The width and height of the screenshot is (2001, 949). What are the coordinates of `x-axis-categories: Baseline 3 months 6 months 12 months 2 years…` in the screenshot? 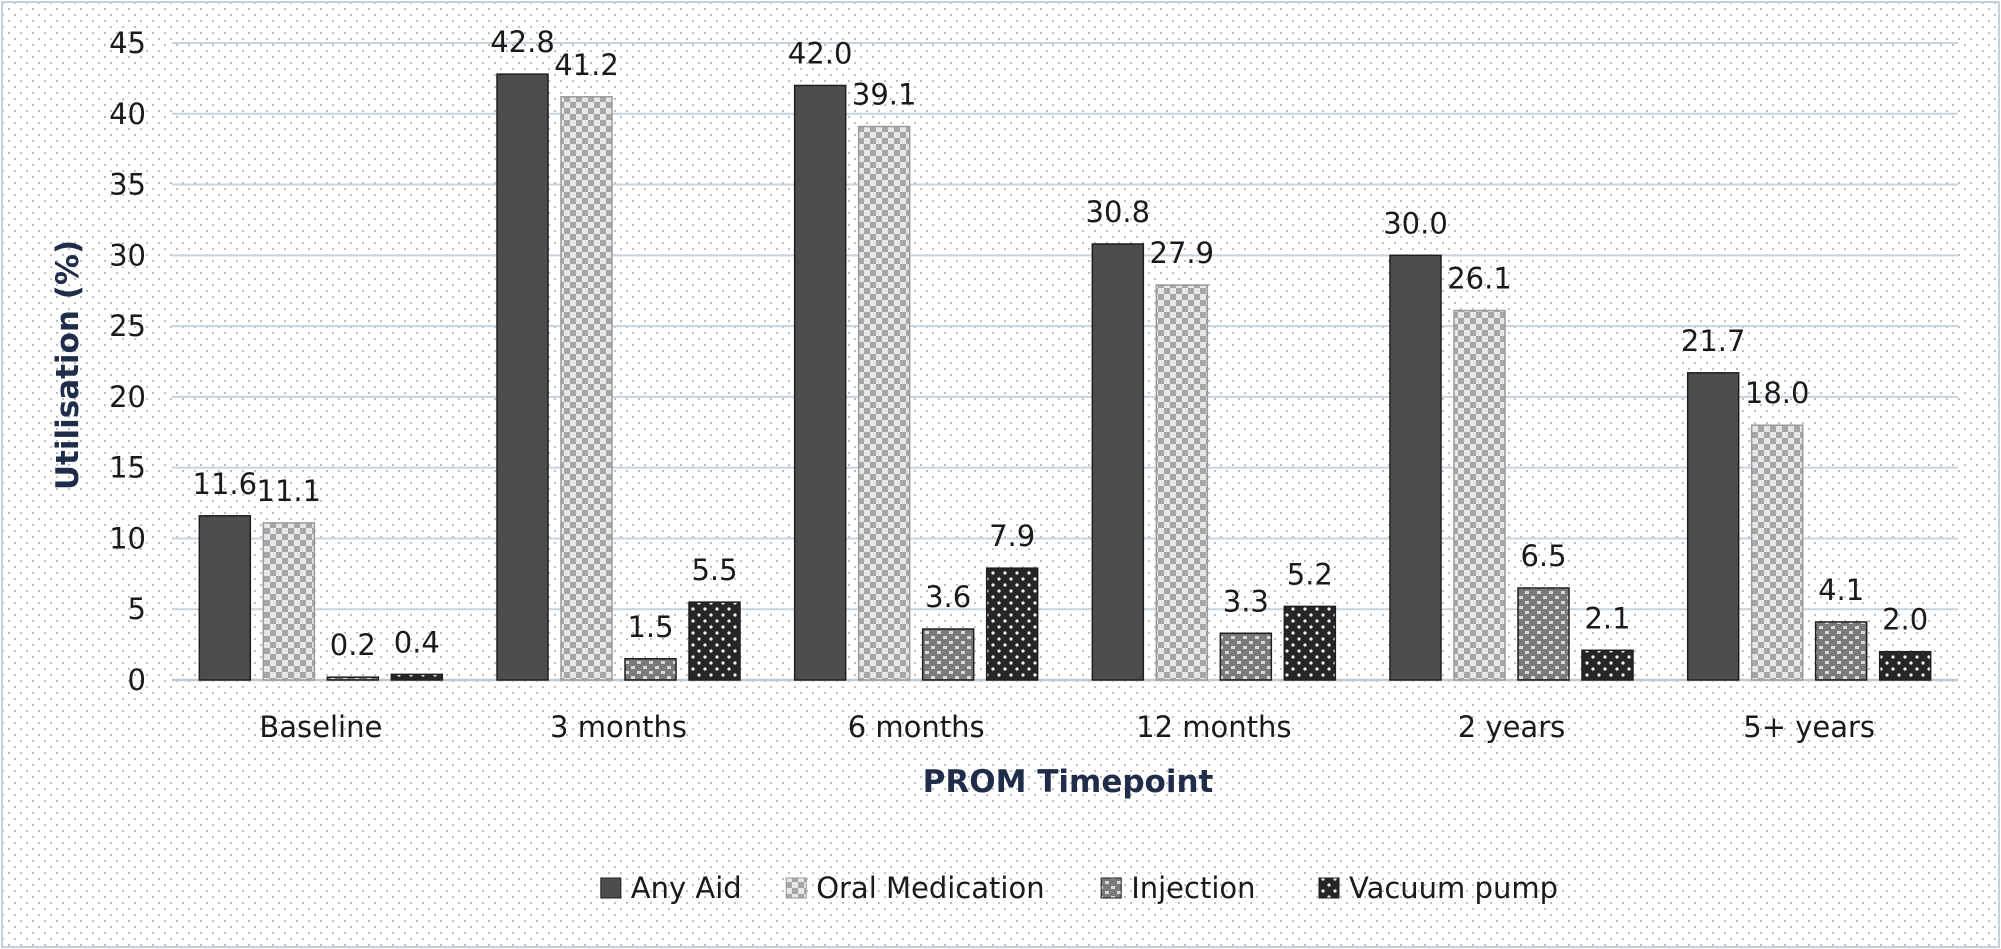 It's located at (1067, 727).